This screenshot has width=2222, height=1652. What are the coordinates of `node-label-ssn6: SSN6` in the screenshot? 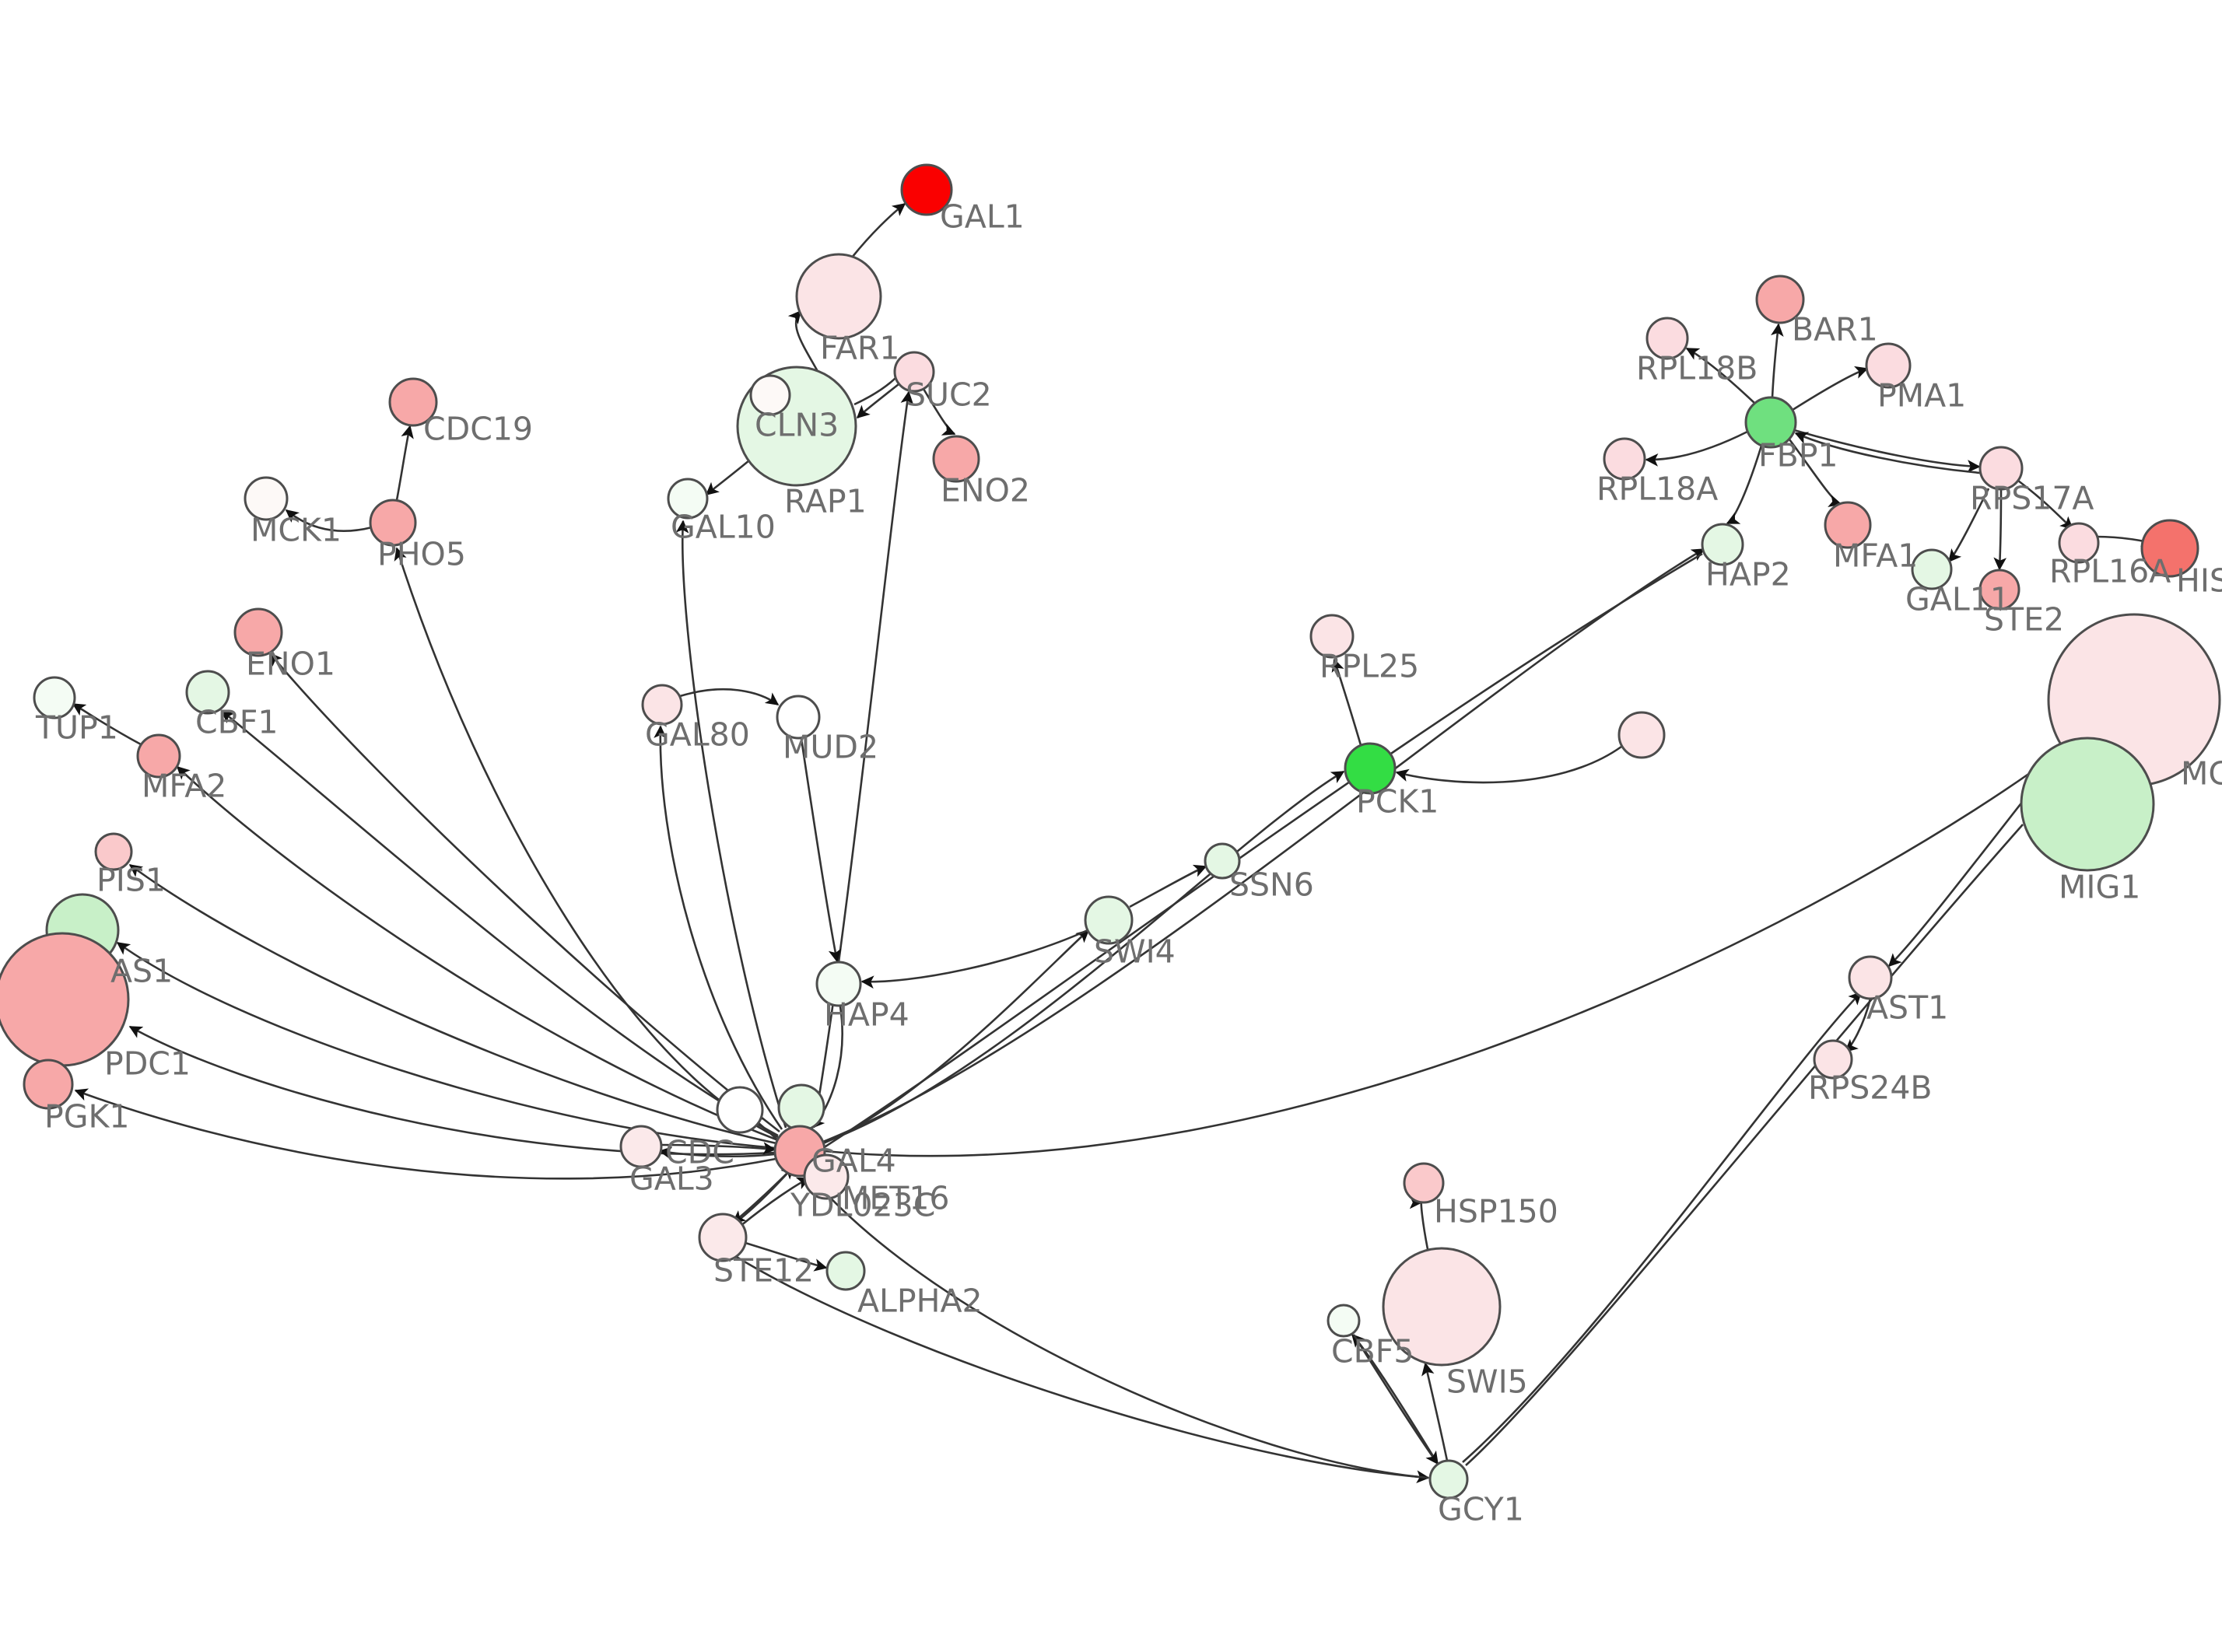 It's located at (1271, 885).